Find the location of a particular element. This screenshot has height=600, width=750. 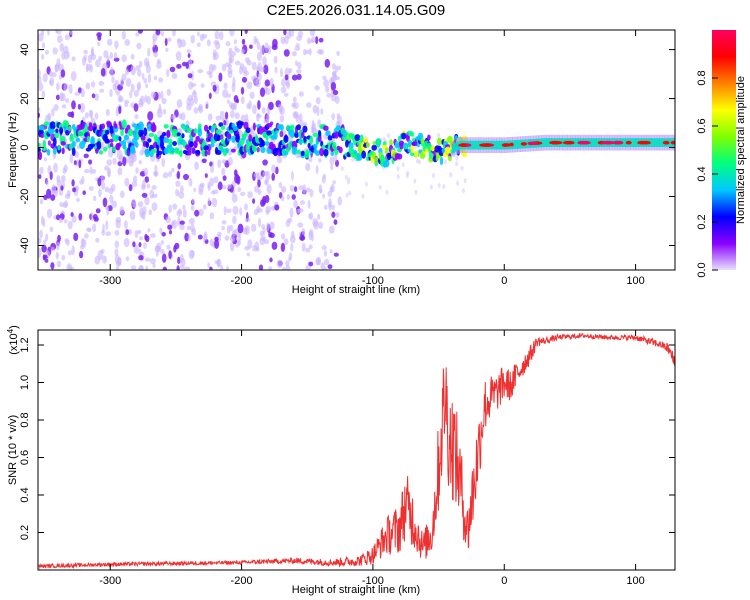

spectrogram-ytick-label: 40 is located at coordinates (25, 49).